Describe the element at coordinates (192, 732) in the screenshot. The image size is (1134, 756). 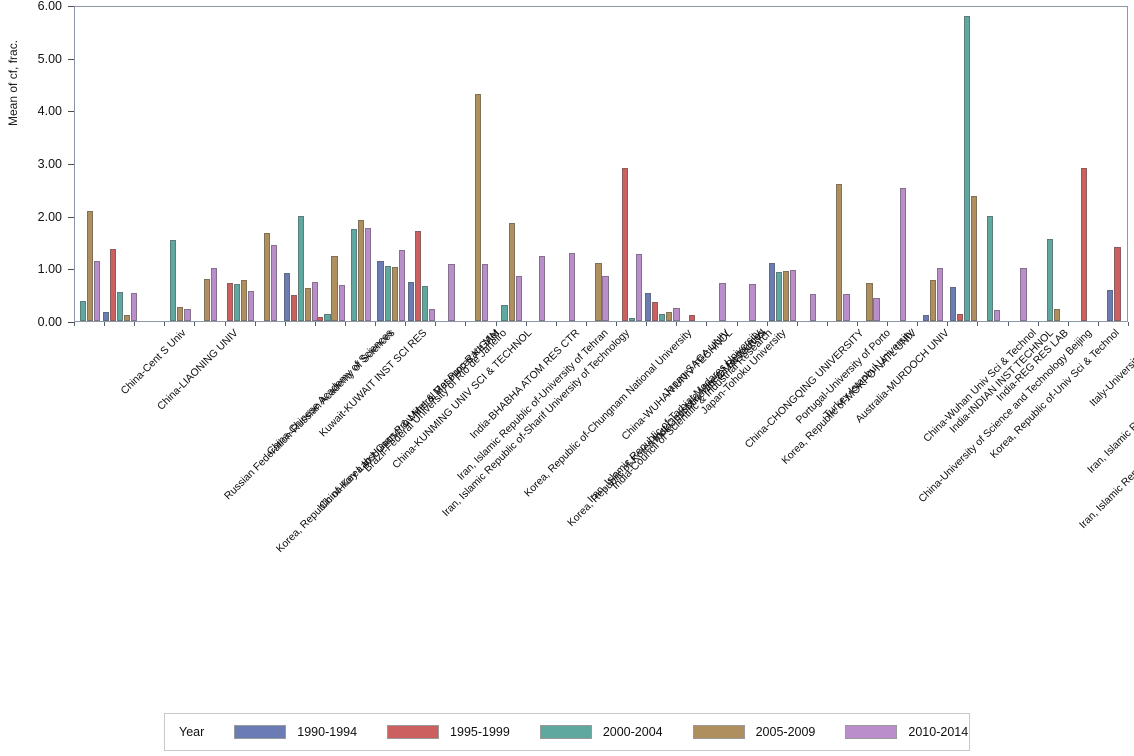
I see `legend-title: Year` at that location.